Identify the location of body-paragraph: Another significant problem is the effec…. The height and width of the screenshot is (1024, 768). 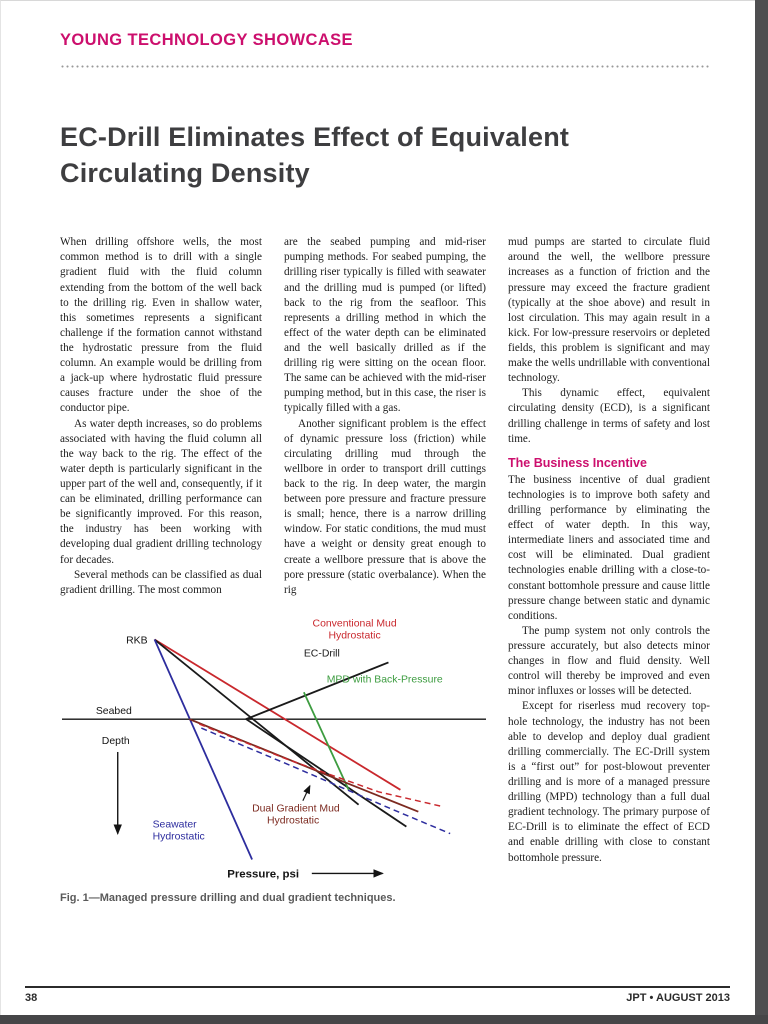
(385, 506).